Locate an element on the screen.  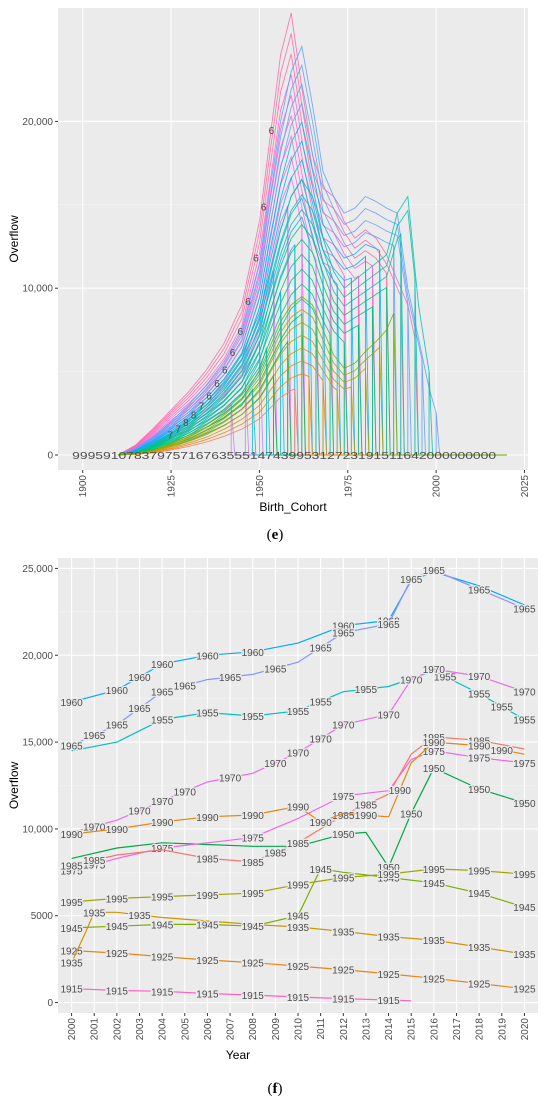
series-line-1975 is located at coordinates (298, 811).